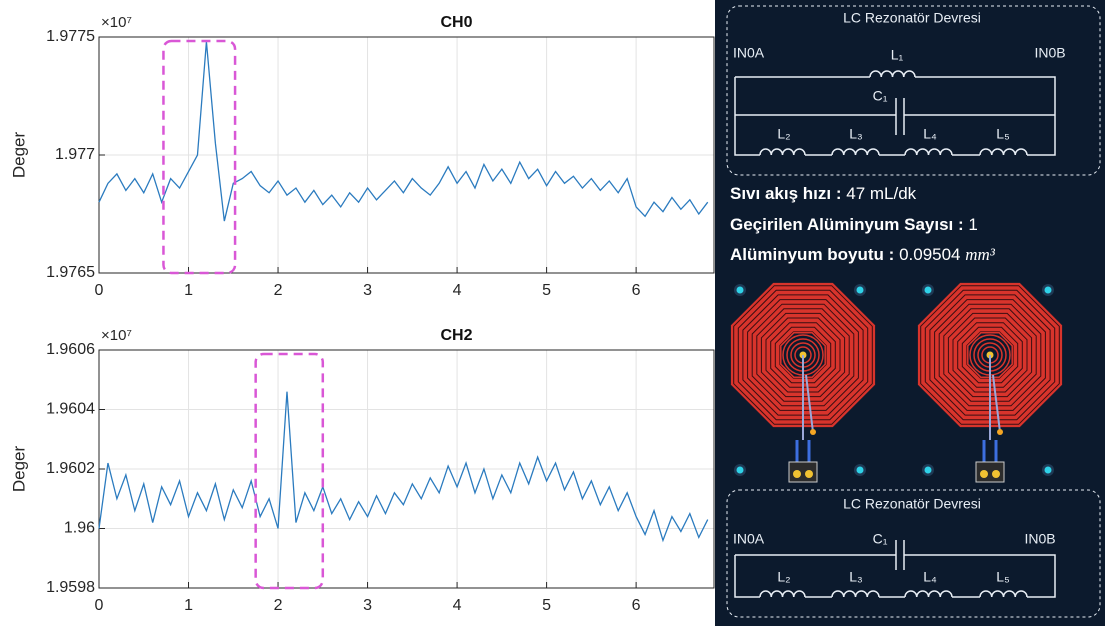  Describe the element at coordinates (75, 154) in the screenshot. I see `y-tick-label: 1.977` at that location.